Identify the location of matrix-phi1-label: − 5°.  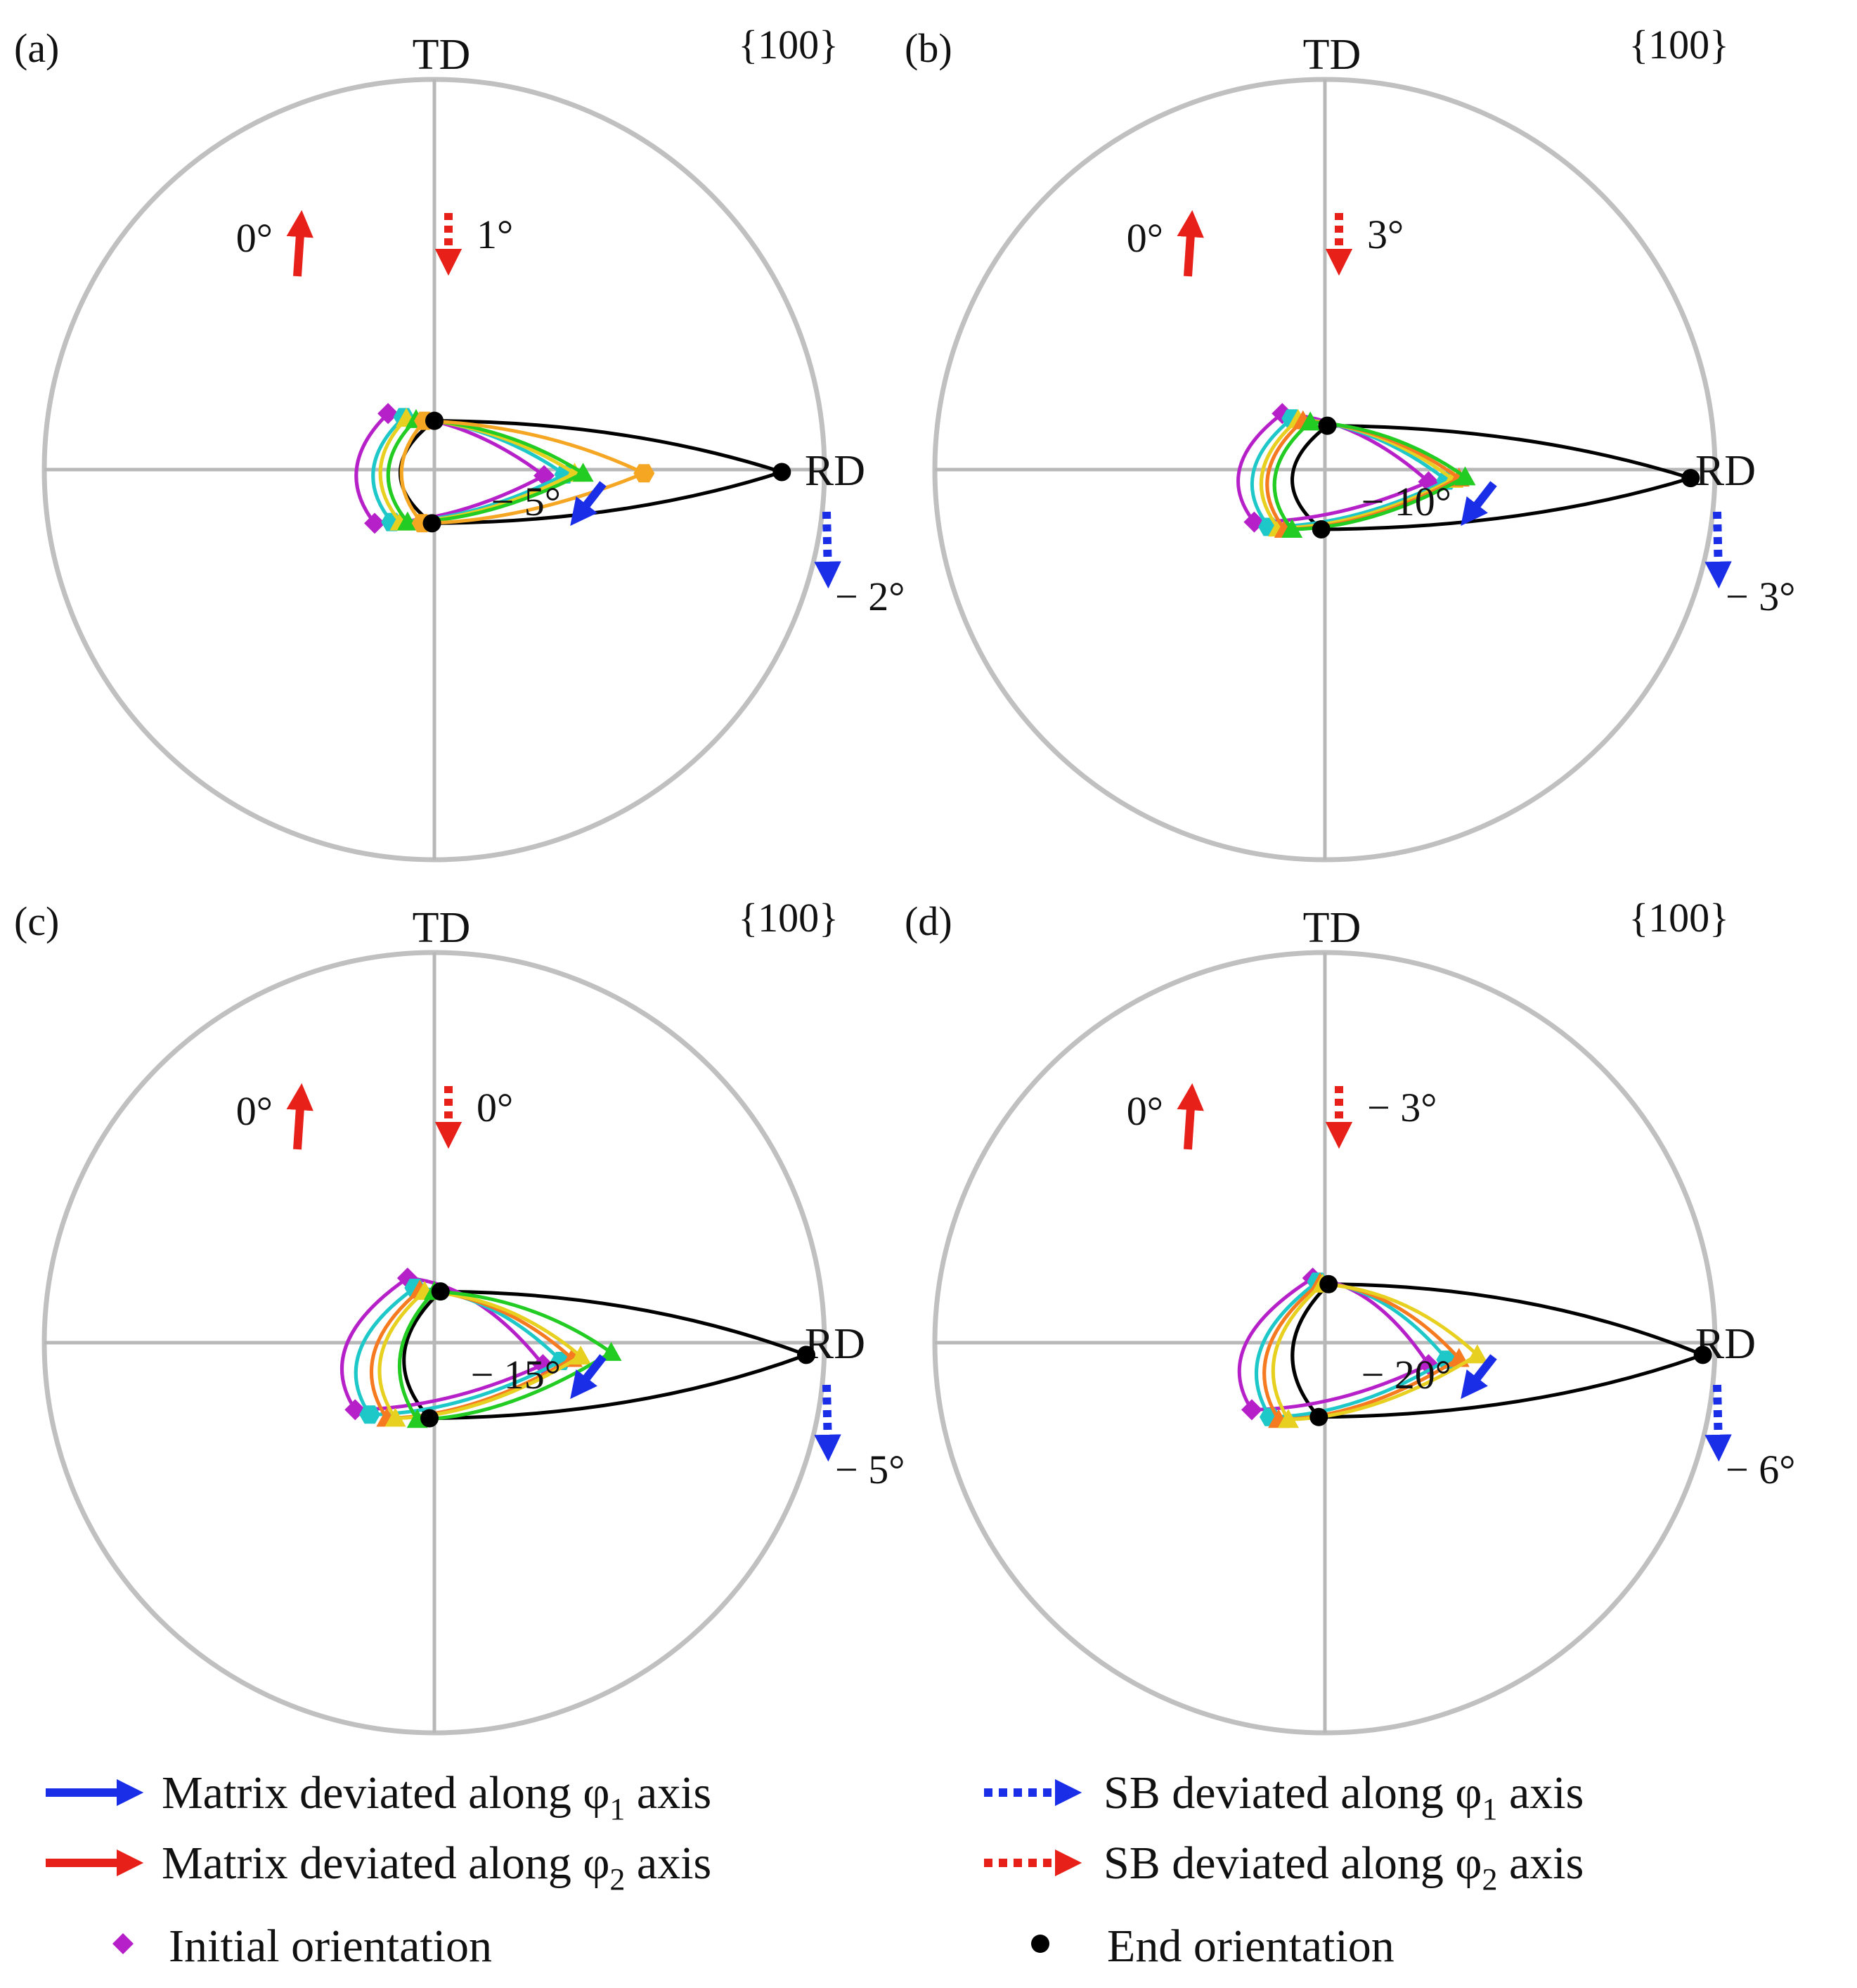
(526, 501).